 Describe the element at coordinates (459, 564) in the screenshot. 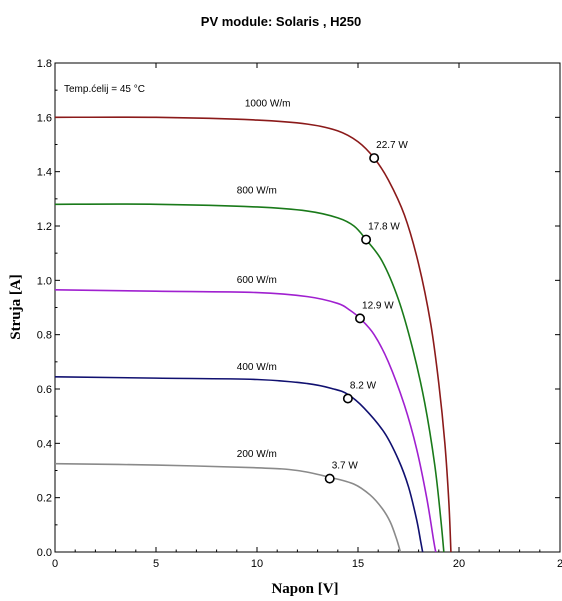

I see `x-tick-label: 20` at that location.